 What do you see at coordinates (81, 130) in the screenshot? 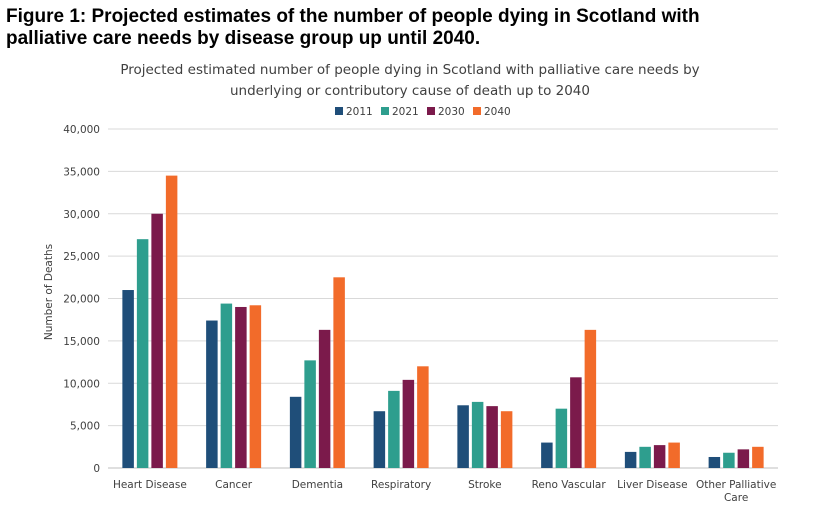
I see `y-tick-label: 40,000` at bounding box center [81, 130].